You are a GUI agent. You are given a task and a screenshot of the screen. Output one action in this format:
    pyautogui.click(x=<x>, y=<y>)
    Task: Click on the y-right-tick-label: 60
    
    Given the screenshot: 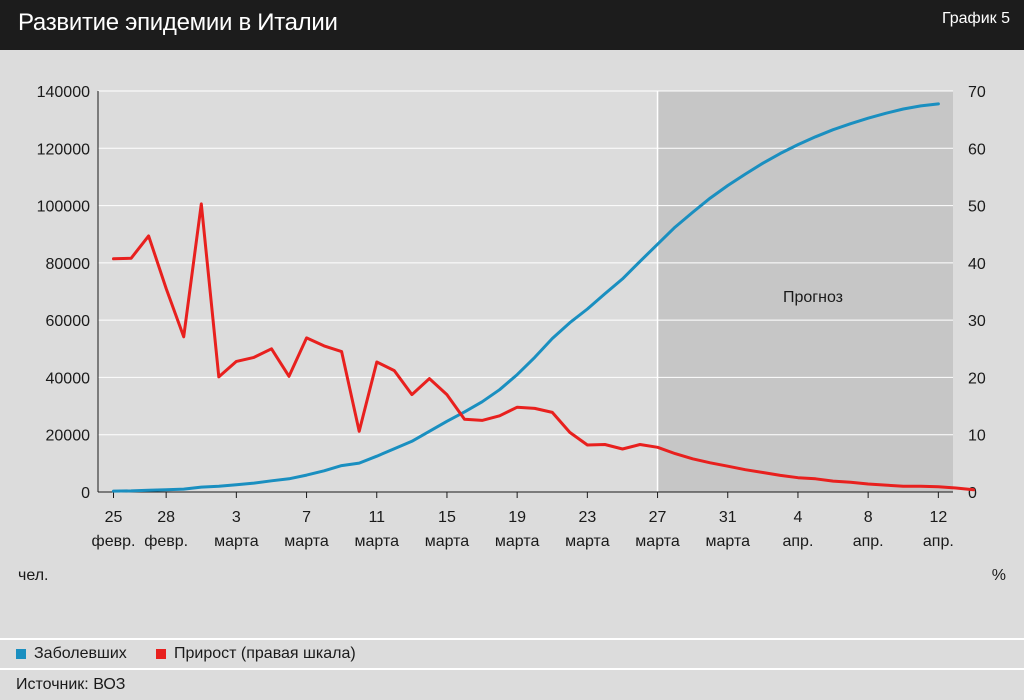 What is the action you would take?
    pyautogui.click(x=977, y=149)
    